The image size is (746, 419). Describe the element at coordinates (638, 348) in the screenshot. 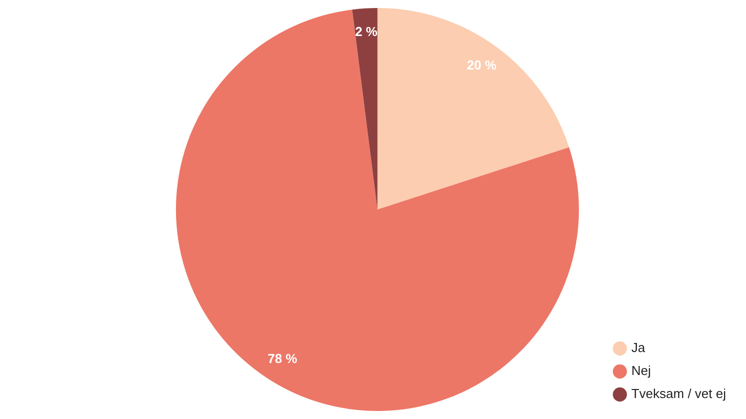

I see `legend-label: Ja` at that location.